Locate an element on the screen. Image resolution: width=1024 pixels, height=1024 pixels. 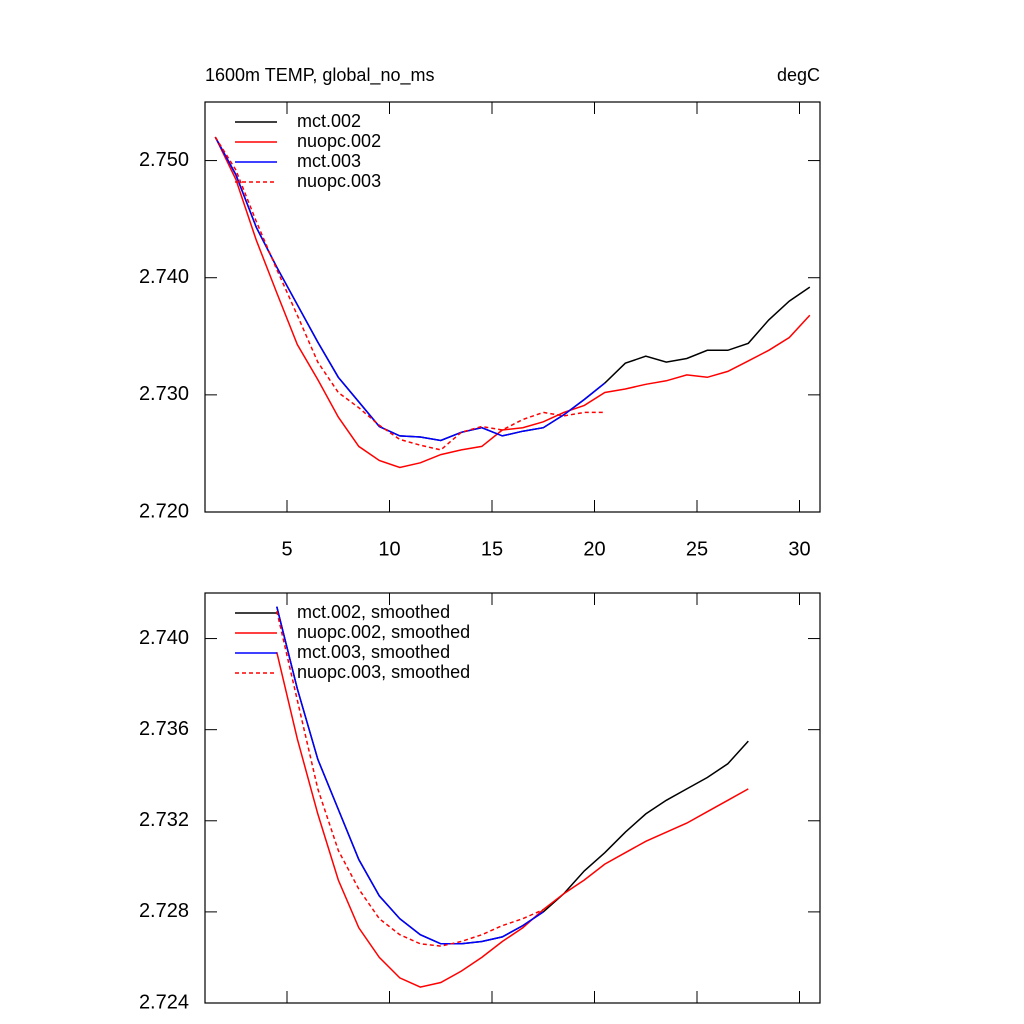
y-tick-label: 2.730 is located at coordinates (164, 394).